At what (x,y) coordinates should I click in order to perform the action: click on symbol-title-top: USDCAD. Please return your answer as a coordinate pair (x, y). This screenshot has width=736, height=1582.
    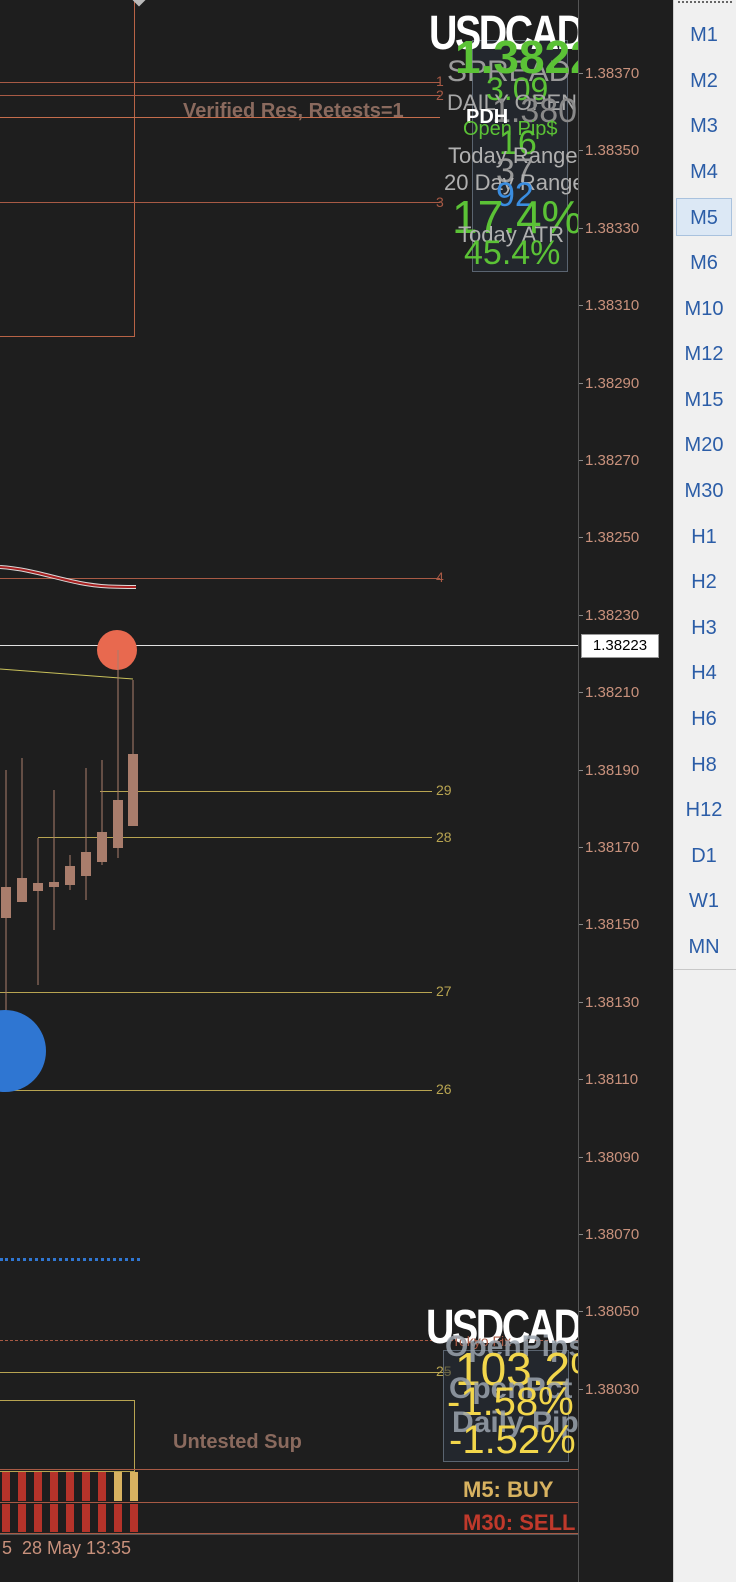
    Looking at the image, I should click on (503, 33).